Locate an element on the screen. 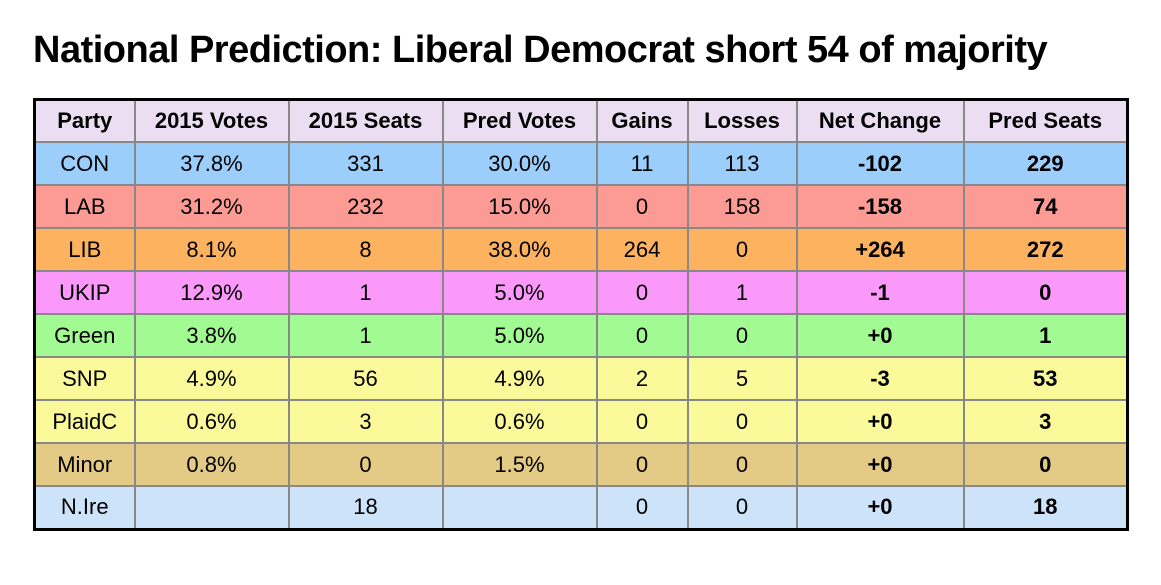  column-header-pred-seats: Pred Seats is located at coordinates (1045, 121).